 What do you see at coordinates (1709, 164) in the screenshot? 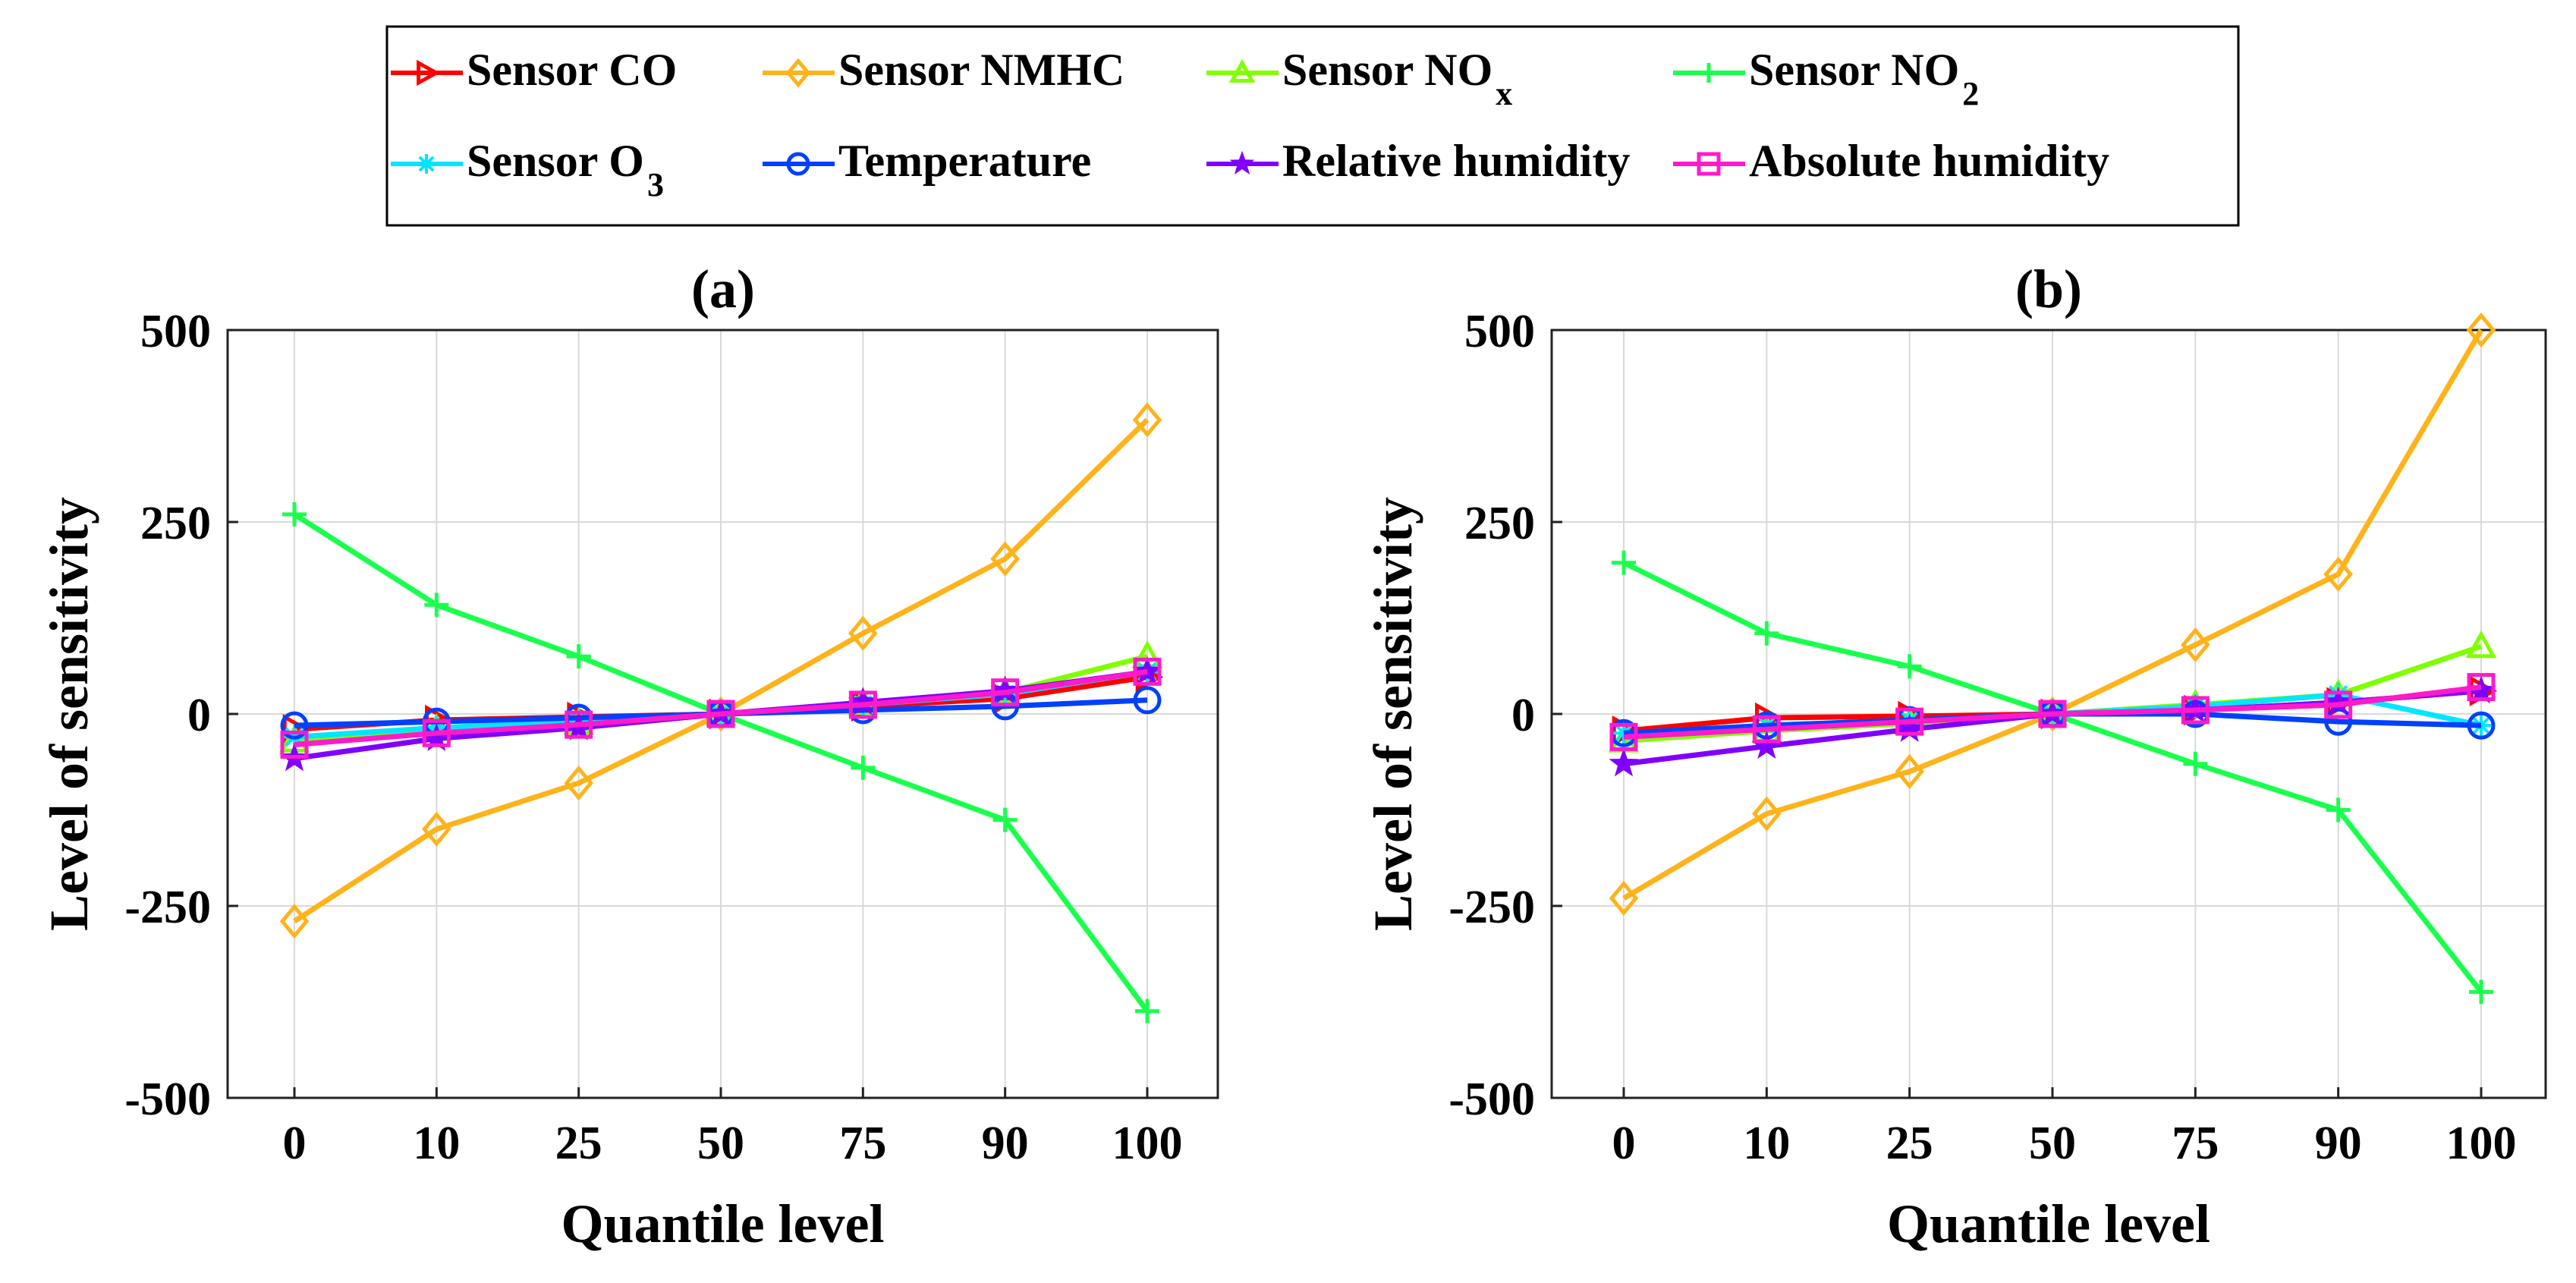
I see `legend-marker-square` at bounding box center [1709, 164].